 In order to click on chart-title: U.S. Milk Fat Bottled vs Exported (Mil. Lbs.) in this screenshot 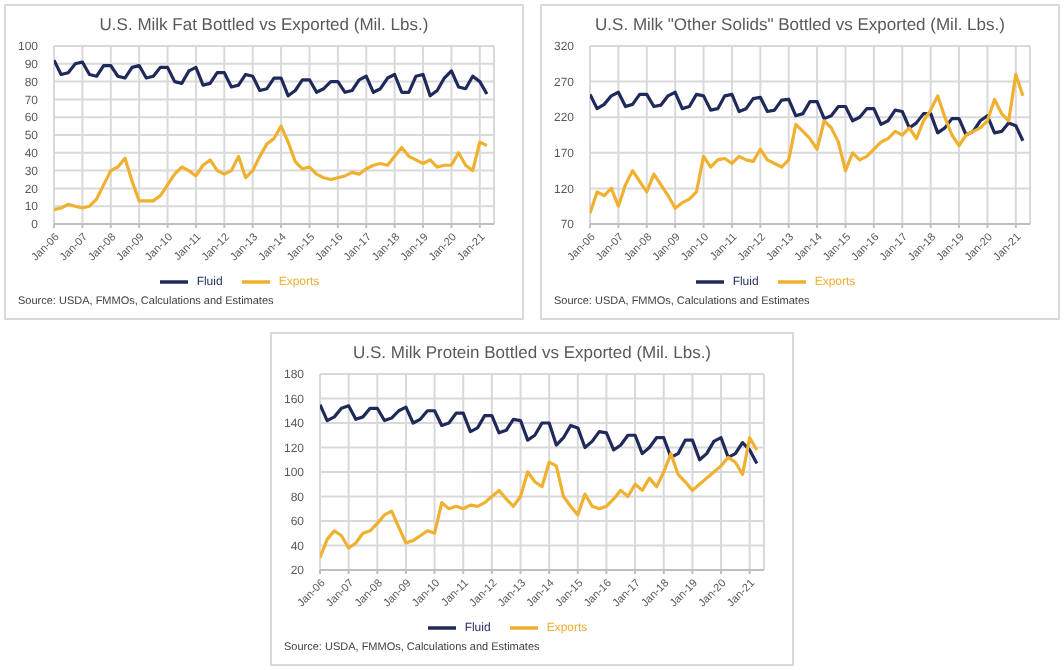, I will do `click(264, 26)`.